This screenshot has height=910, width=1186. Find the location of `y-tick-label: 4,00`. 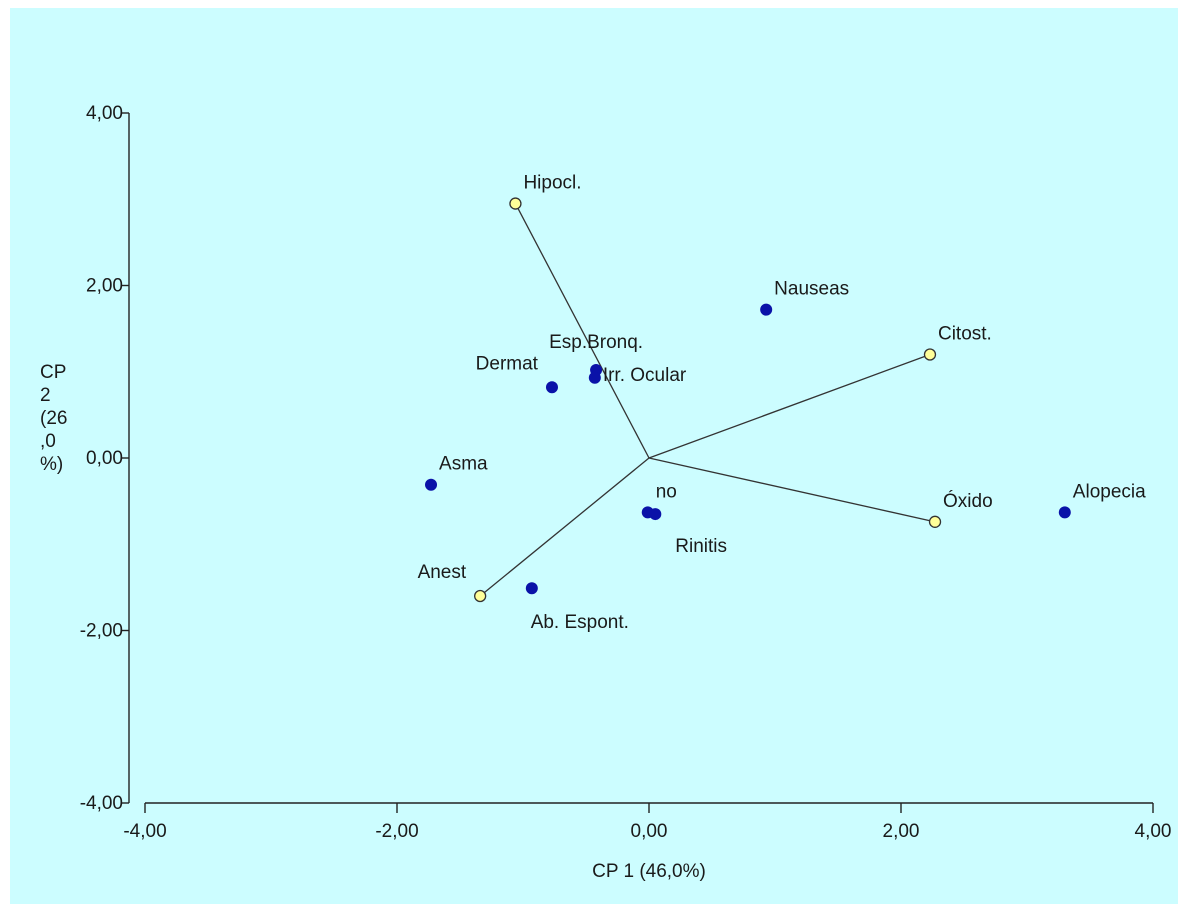

y-tick-label: 4,00 is located at coordinates (104, 113).